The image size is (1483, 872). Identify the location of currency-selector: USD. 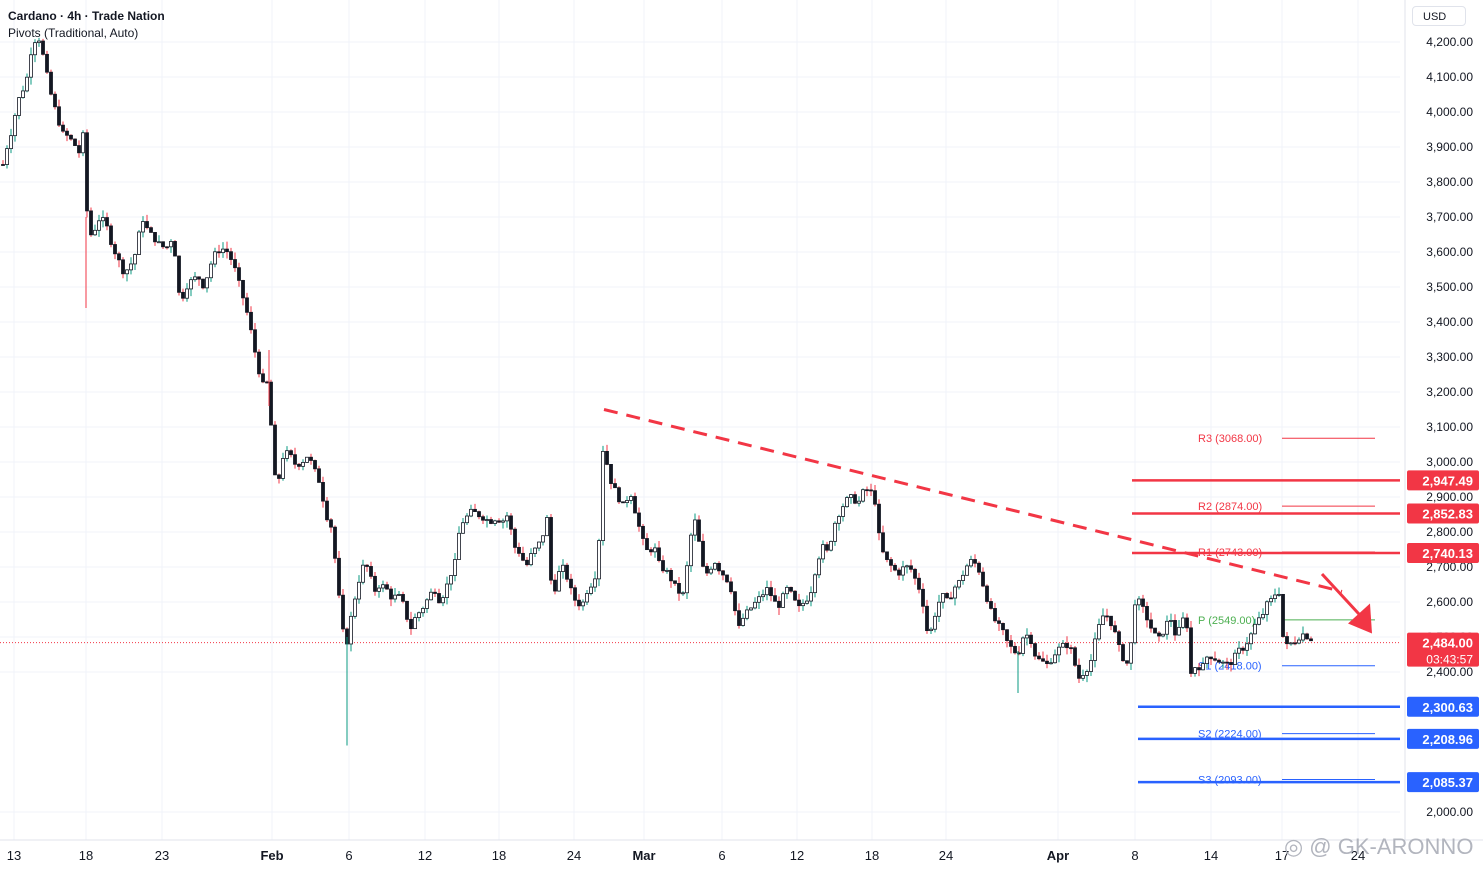
(1439, 16).